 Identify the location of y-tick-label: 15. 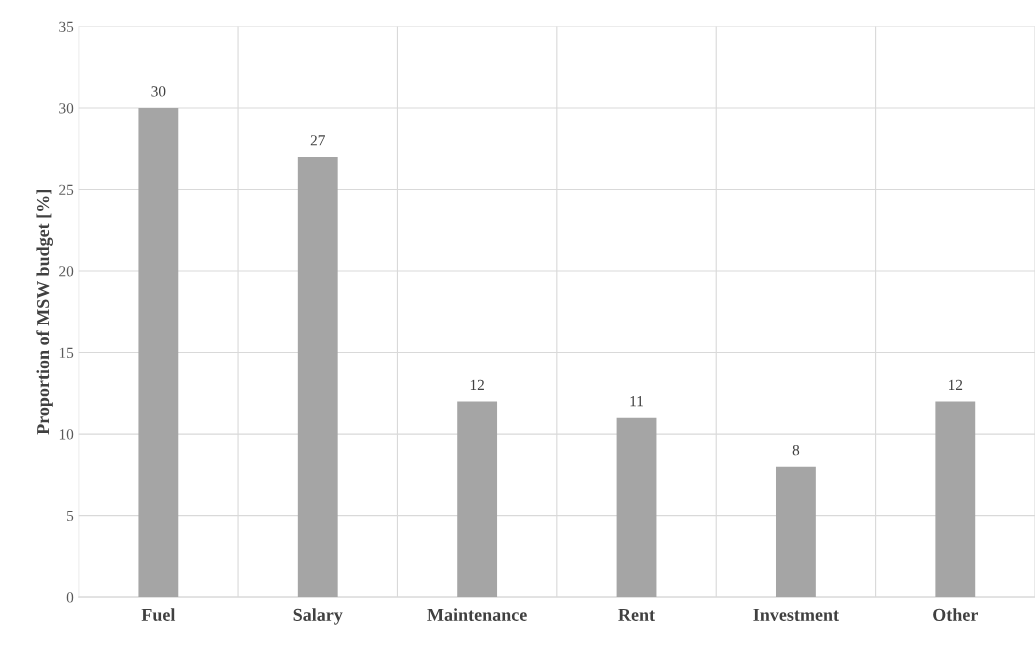
(66, 353).